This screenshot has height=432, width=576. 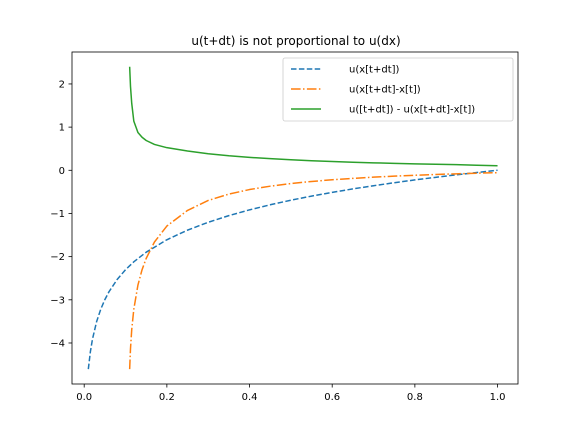 I want to click on y-tick-label-4: 0, so click(x=62, y=171).